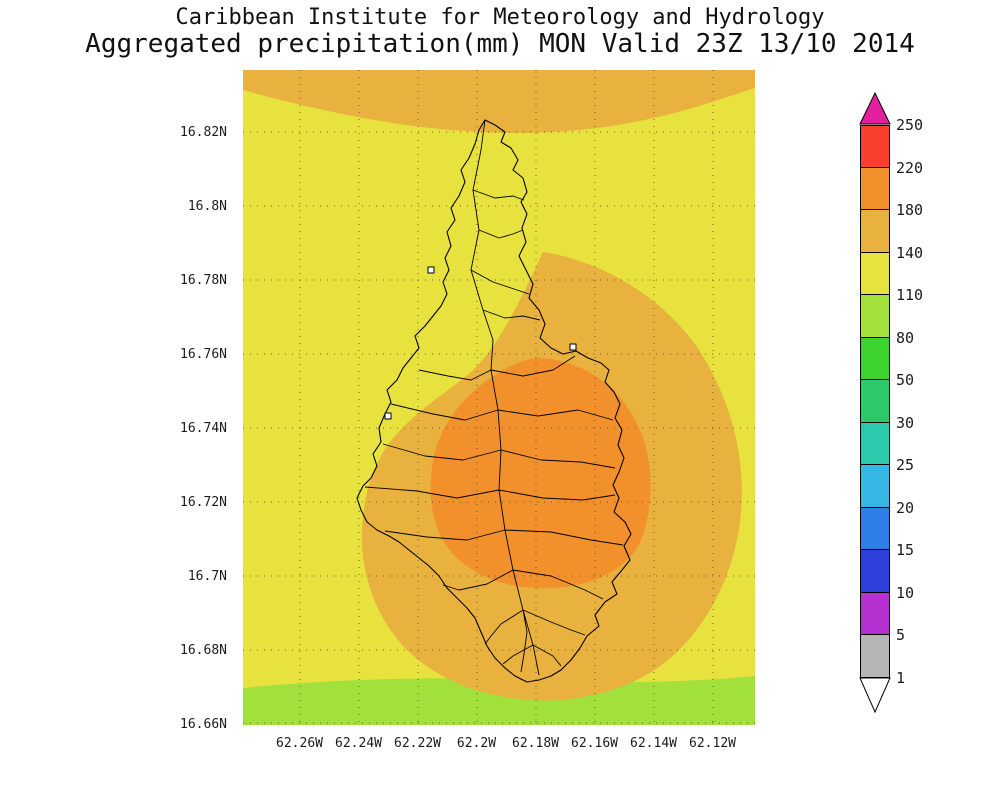 This screenshot has height=800, width=1000. Describe the element at coordinates (207, 206) in the screenshot. I see `latitude-tick-label: 16.8N` at that location.